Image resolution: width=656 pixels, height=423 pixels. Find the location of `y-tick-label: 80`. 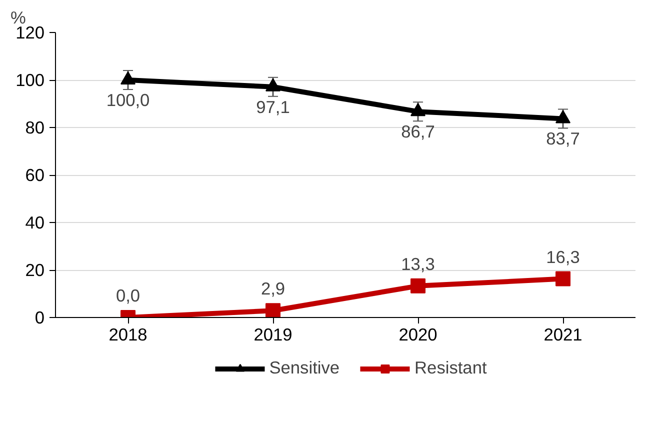

y-tick-label: 80 is located at coordinates (35, 128).